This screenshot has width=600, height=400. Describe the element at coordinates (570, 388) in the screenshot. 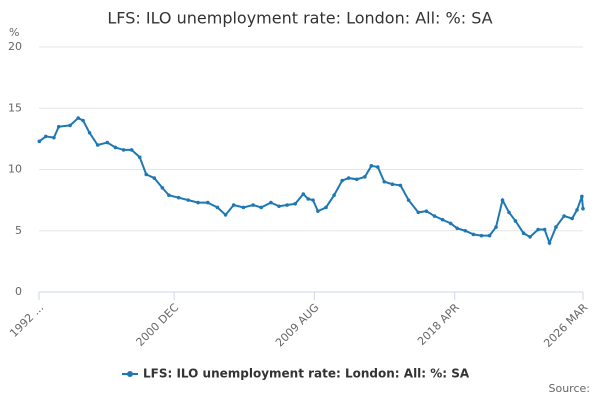

I see `source: Source:` at that location.